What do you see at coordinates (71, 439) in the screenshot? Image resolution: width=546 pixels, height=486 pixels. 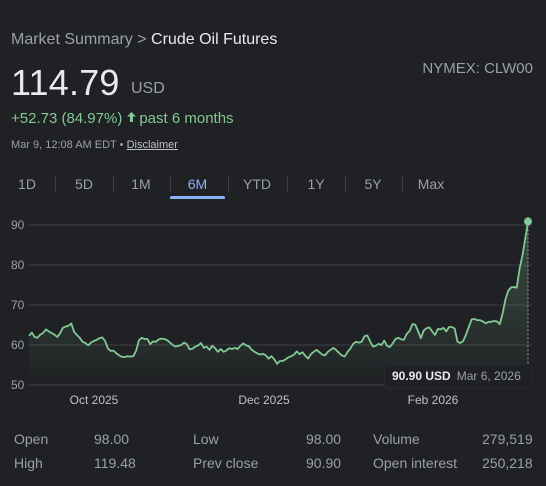 I see `stat-open: Open 98.00` at bounding box center [71, 439].